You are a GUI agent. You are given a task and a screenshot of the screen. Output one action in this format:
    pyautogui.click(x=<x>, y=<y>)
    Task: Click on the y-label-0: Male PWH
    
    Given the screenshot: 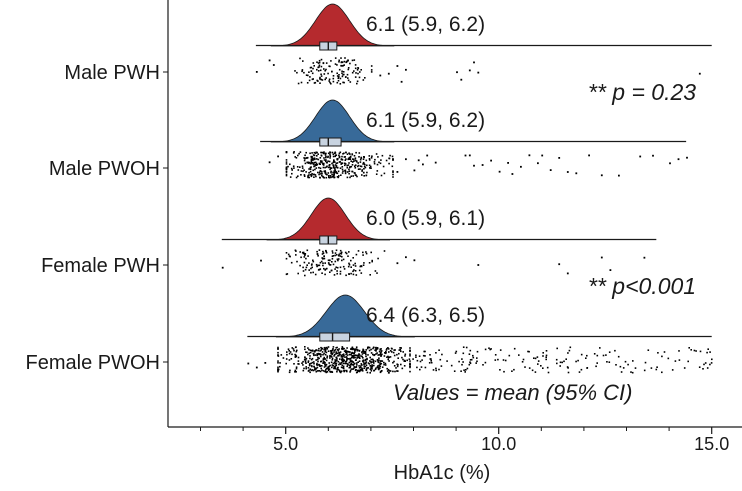 What is the action you would take?
    pyautogui.click(x=112, y=73)
    